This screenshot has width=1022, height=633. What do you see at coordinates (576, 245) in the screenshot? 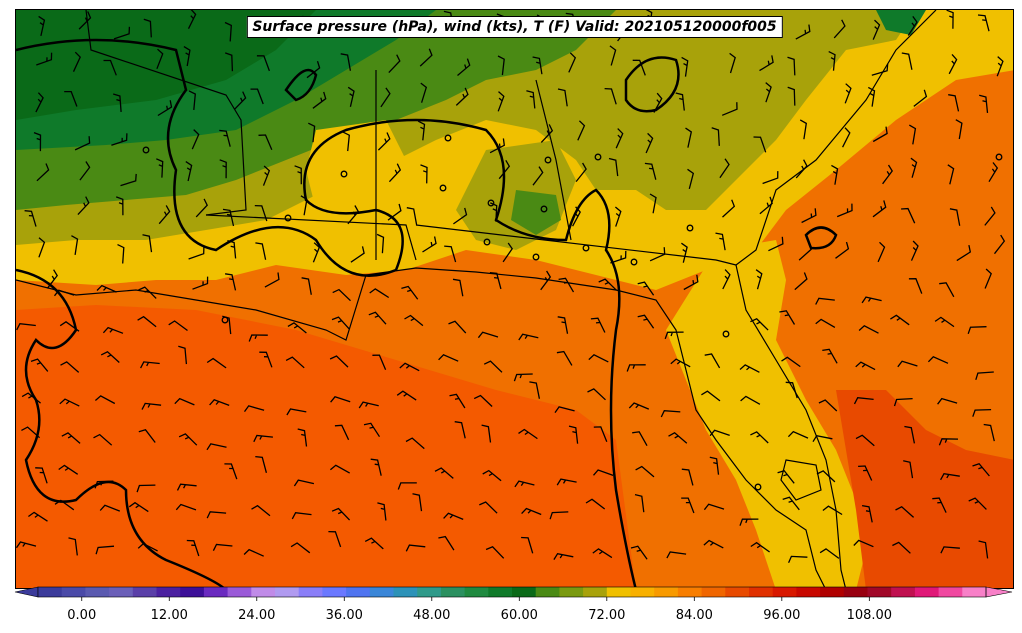
I see `boundary-fl-north` at bounding box center [576, 245].